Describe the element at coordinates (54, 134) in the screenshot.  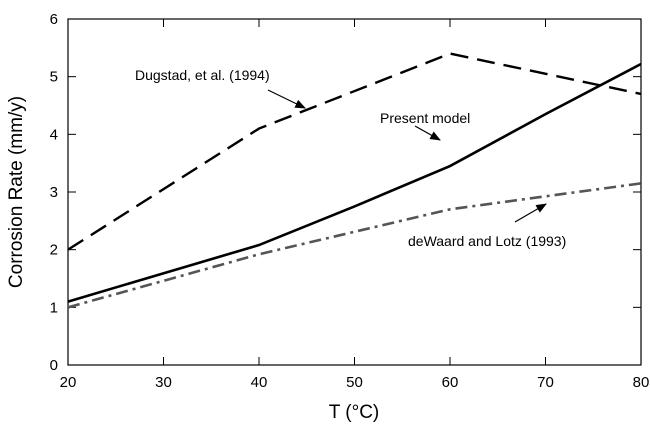
I see `y-tick-label: 4` at that location.